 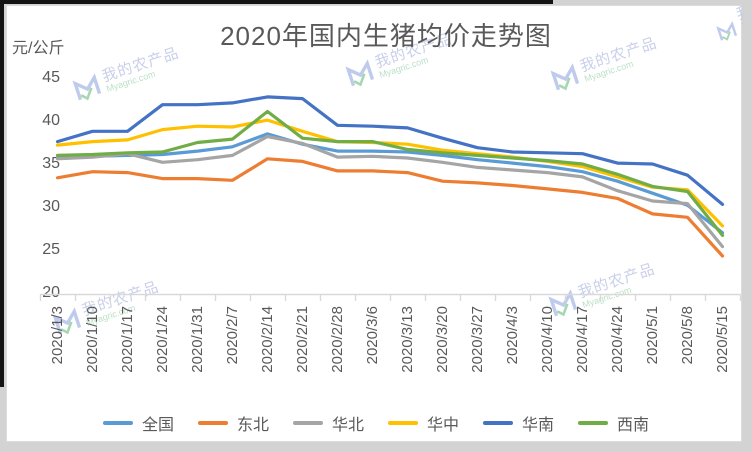 What do you see at coordinates (443, 425) in the screenshot?
I see `legend-label: 华中` at bounding box center [443, 425].